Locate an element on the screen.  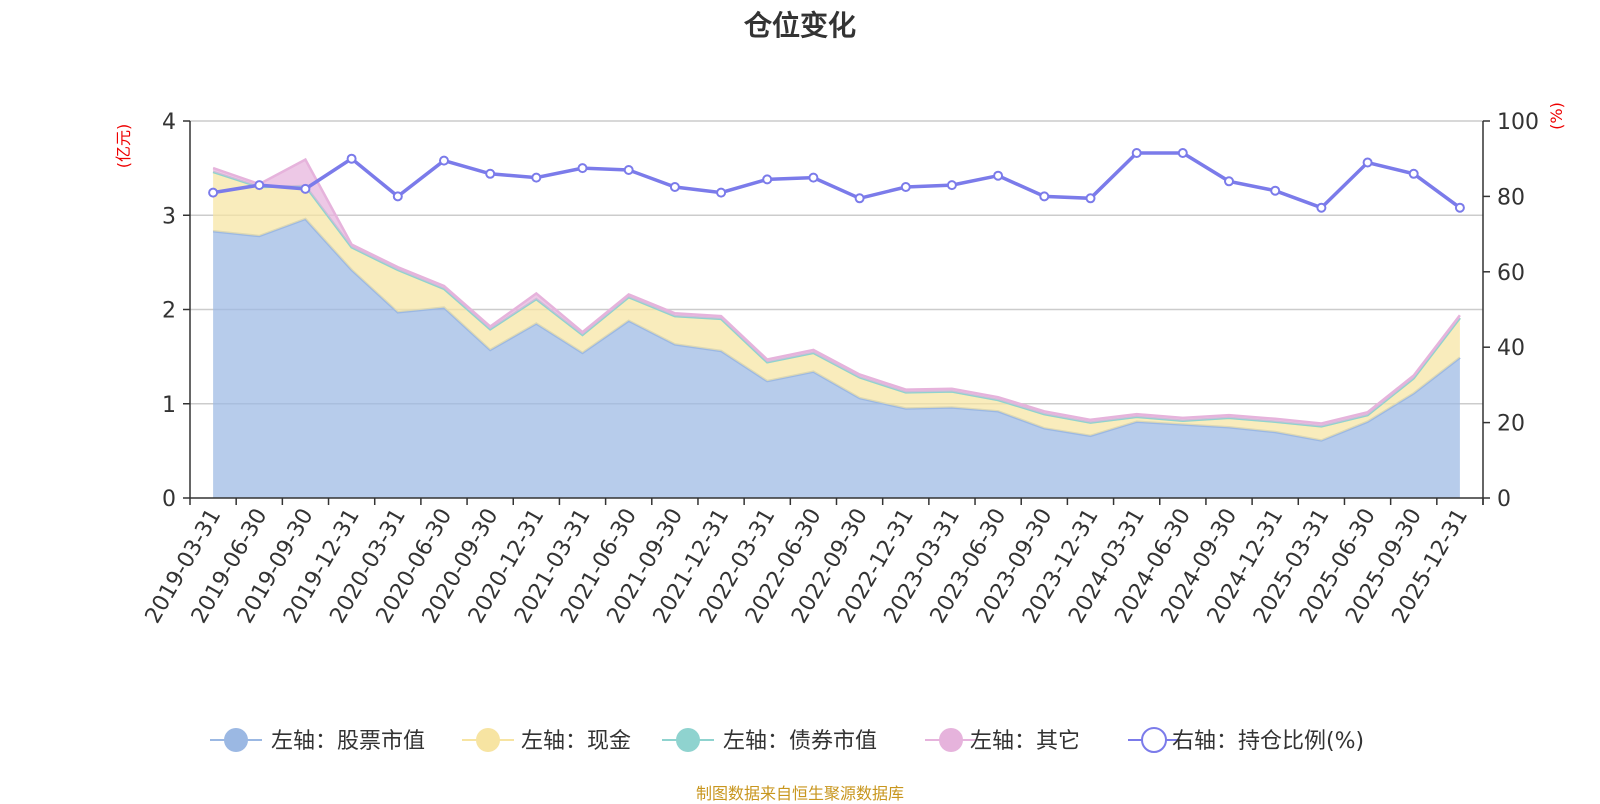
chart-title: 仓位变化 is located at coordinates (799, 25).